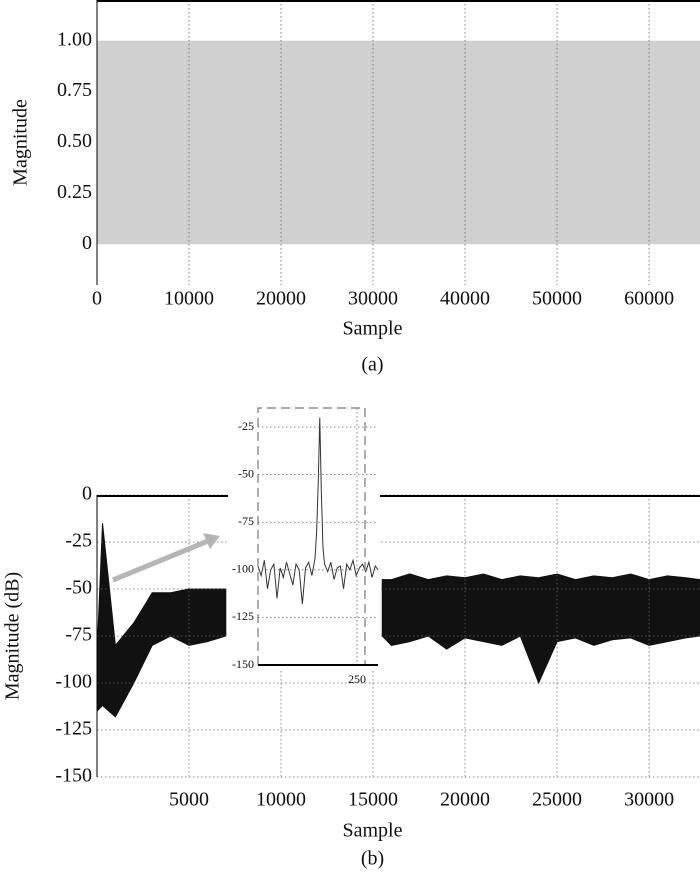 The height and width of the screenshot is (880, 700). What do you see at coordinates (160, 560) in the screenshot?
I see `arrow-shaft` at bounding box center [160, 560].